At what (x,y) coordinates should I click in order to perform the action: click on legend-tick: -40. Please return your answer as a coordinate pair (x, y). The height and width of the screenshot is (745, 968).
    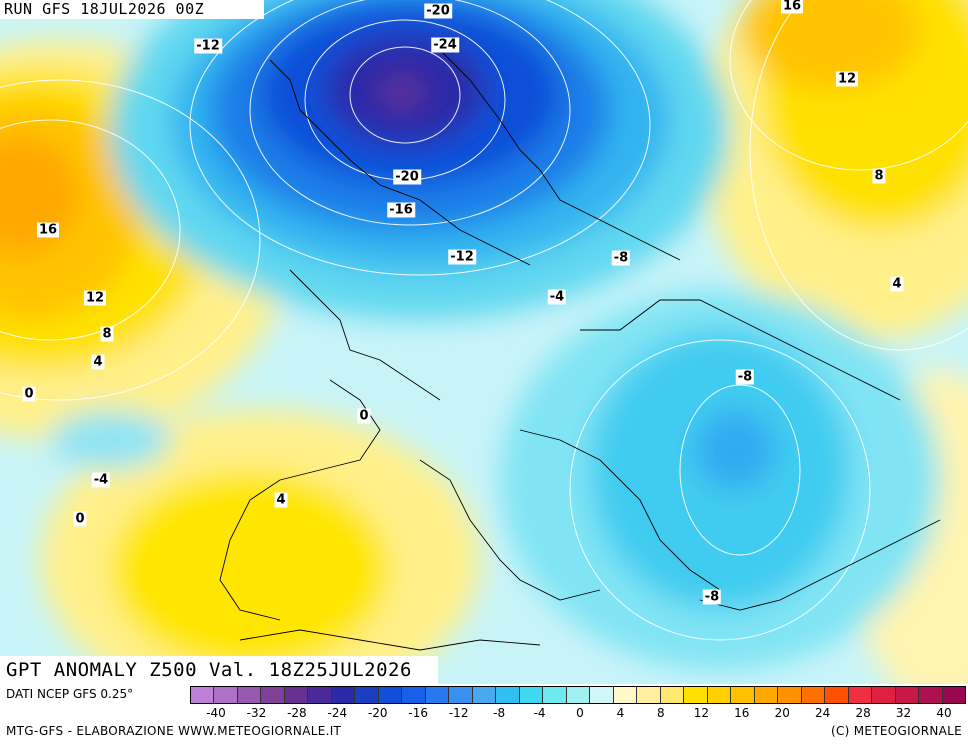
    Looking at the image, I should click on (216, 713).